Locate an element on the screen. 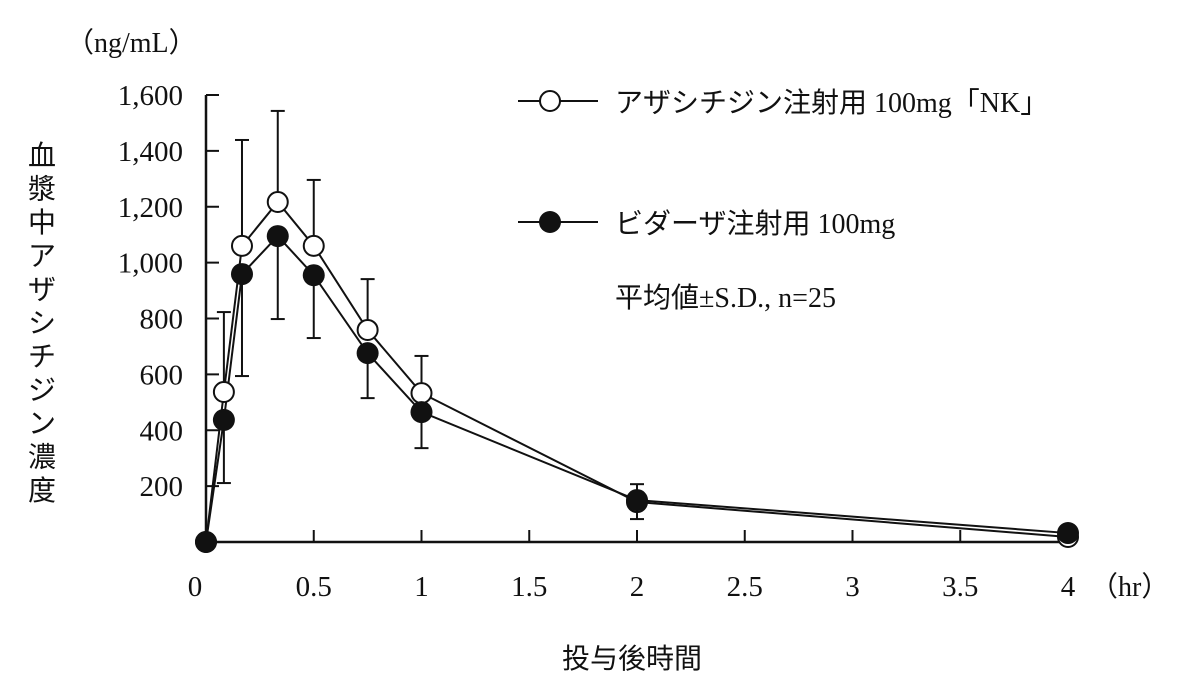 This screenshot has width=1187, height=692. y-axis-label: 血漿中アザシチジン濃度 is located at coordinates (42, 323).